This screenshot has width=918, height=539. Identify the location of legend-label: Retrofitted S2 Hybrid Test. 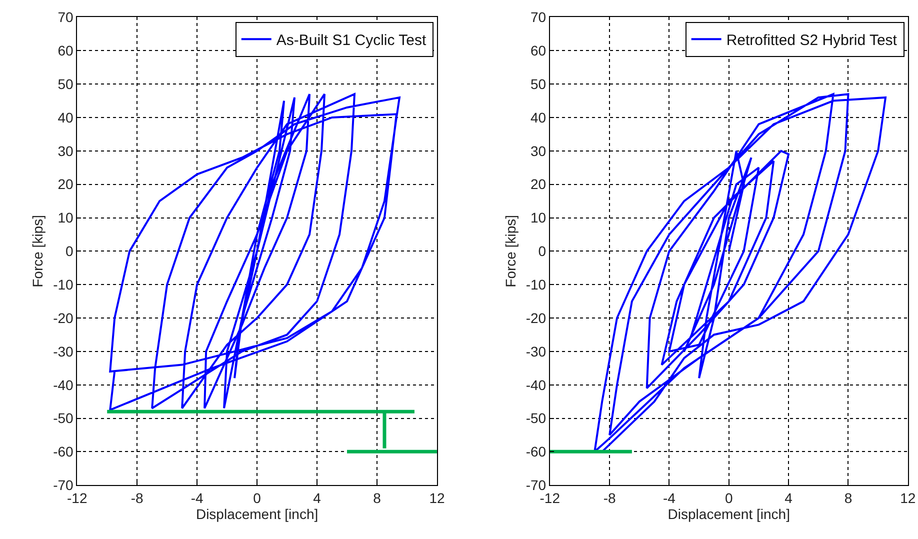
(812, 41).